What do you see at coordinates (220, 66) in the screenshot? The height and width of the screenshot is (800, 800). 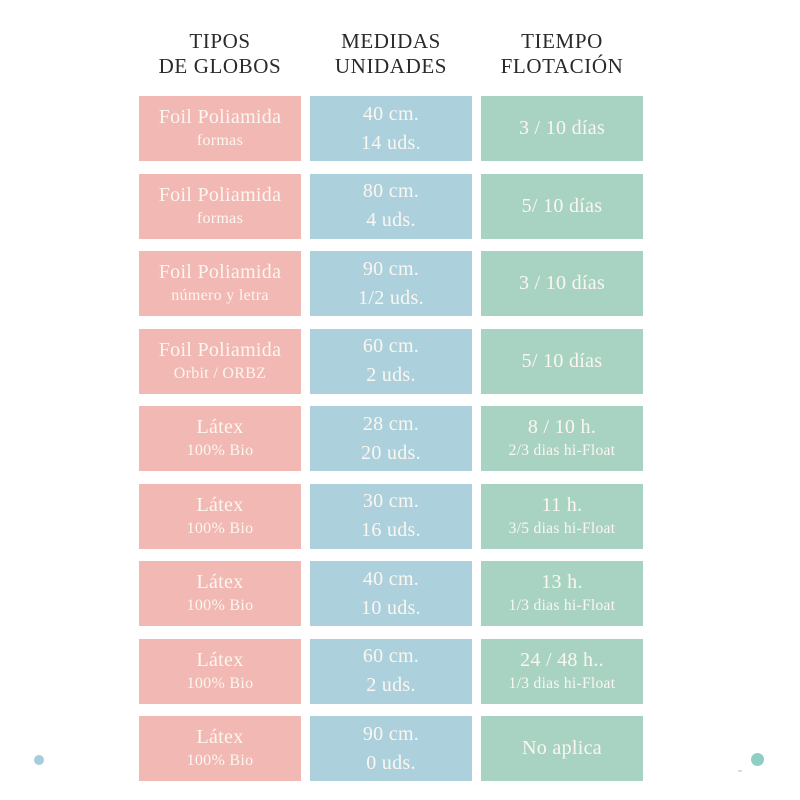 I see `header-line: DE GLOBOS` at bounding box center [220, 66].